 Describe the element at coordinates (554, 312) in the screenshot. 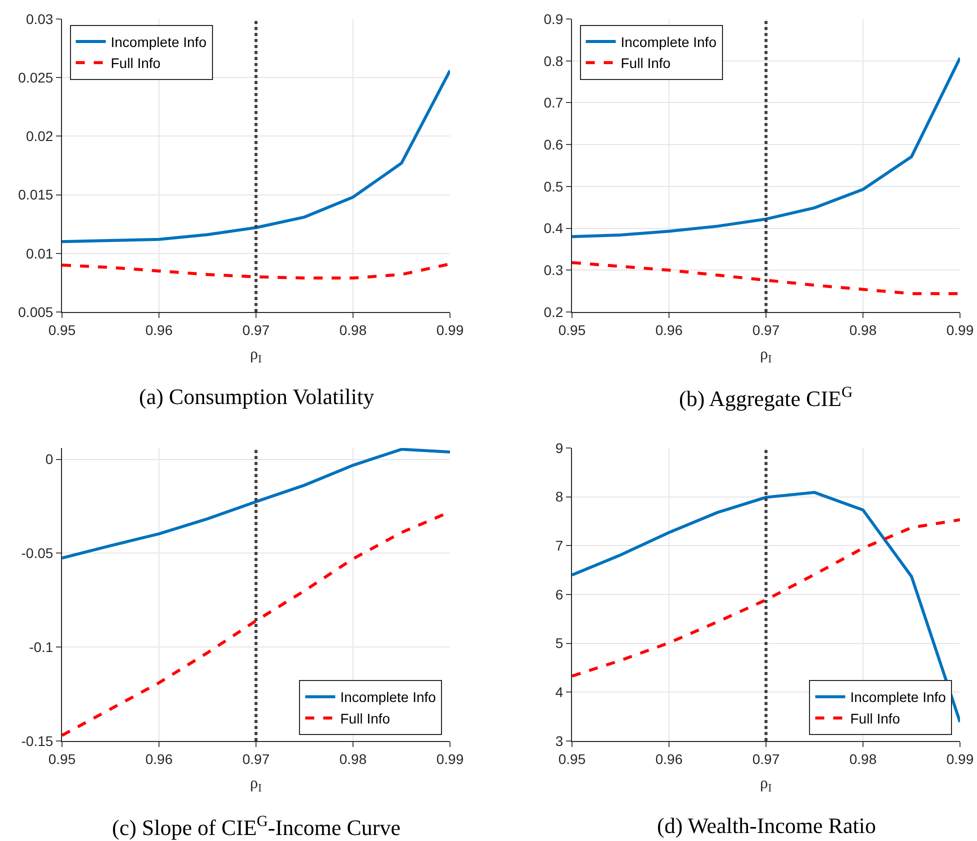

I see `y-tick-label: 0.2` at that location.